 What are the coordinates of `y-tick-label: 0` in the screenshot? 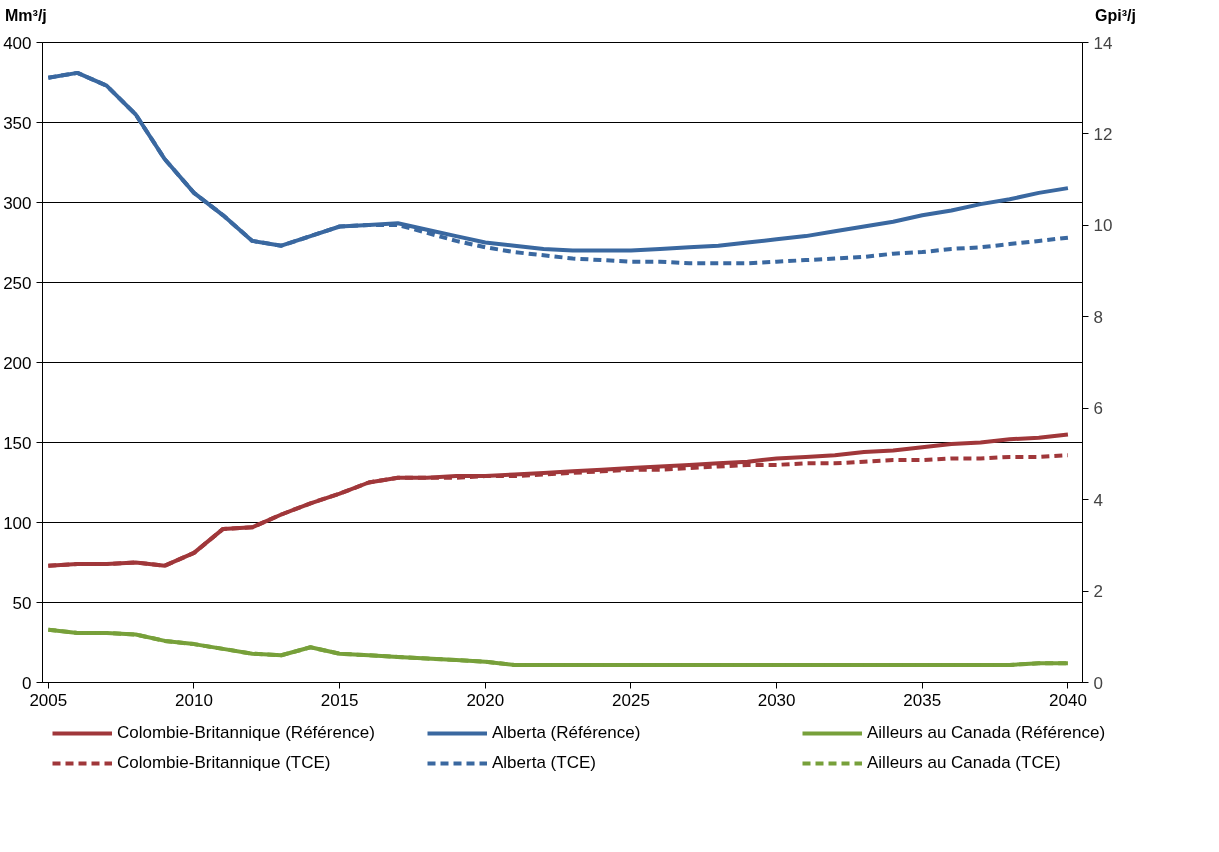 It's located at (27, 683).